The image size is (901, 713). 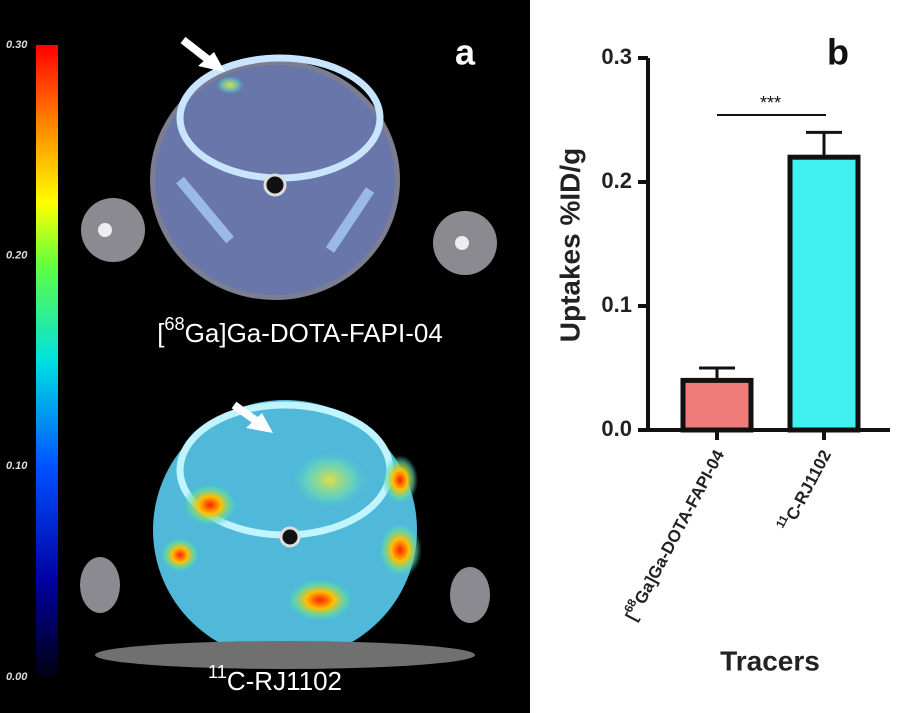 What do you see at coordinates (17, 256) in the screenshot?
I see `colorbar-tick-label: 0.20` at bounding box center [17, 256].